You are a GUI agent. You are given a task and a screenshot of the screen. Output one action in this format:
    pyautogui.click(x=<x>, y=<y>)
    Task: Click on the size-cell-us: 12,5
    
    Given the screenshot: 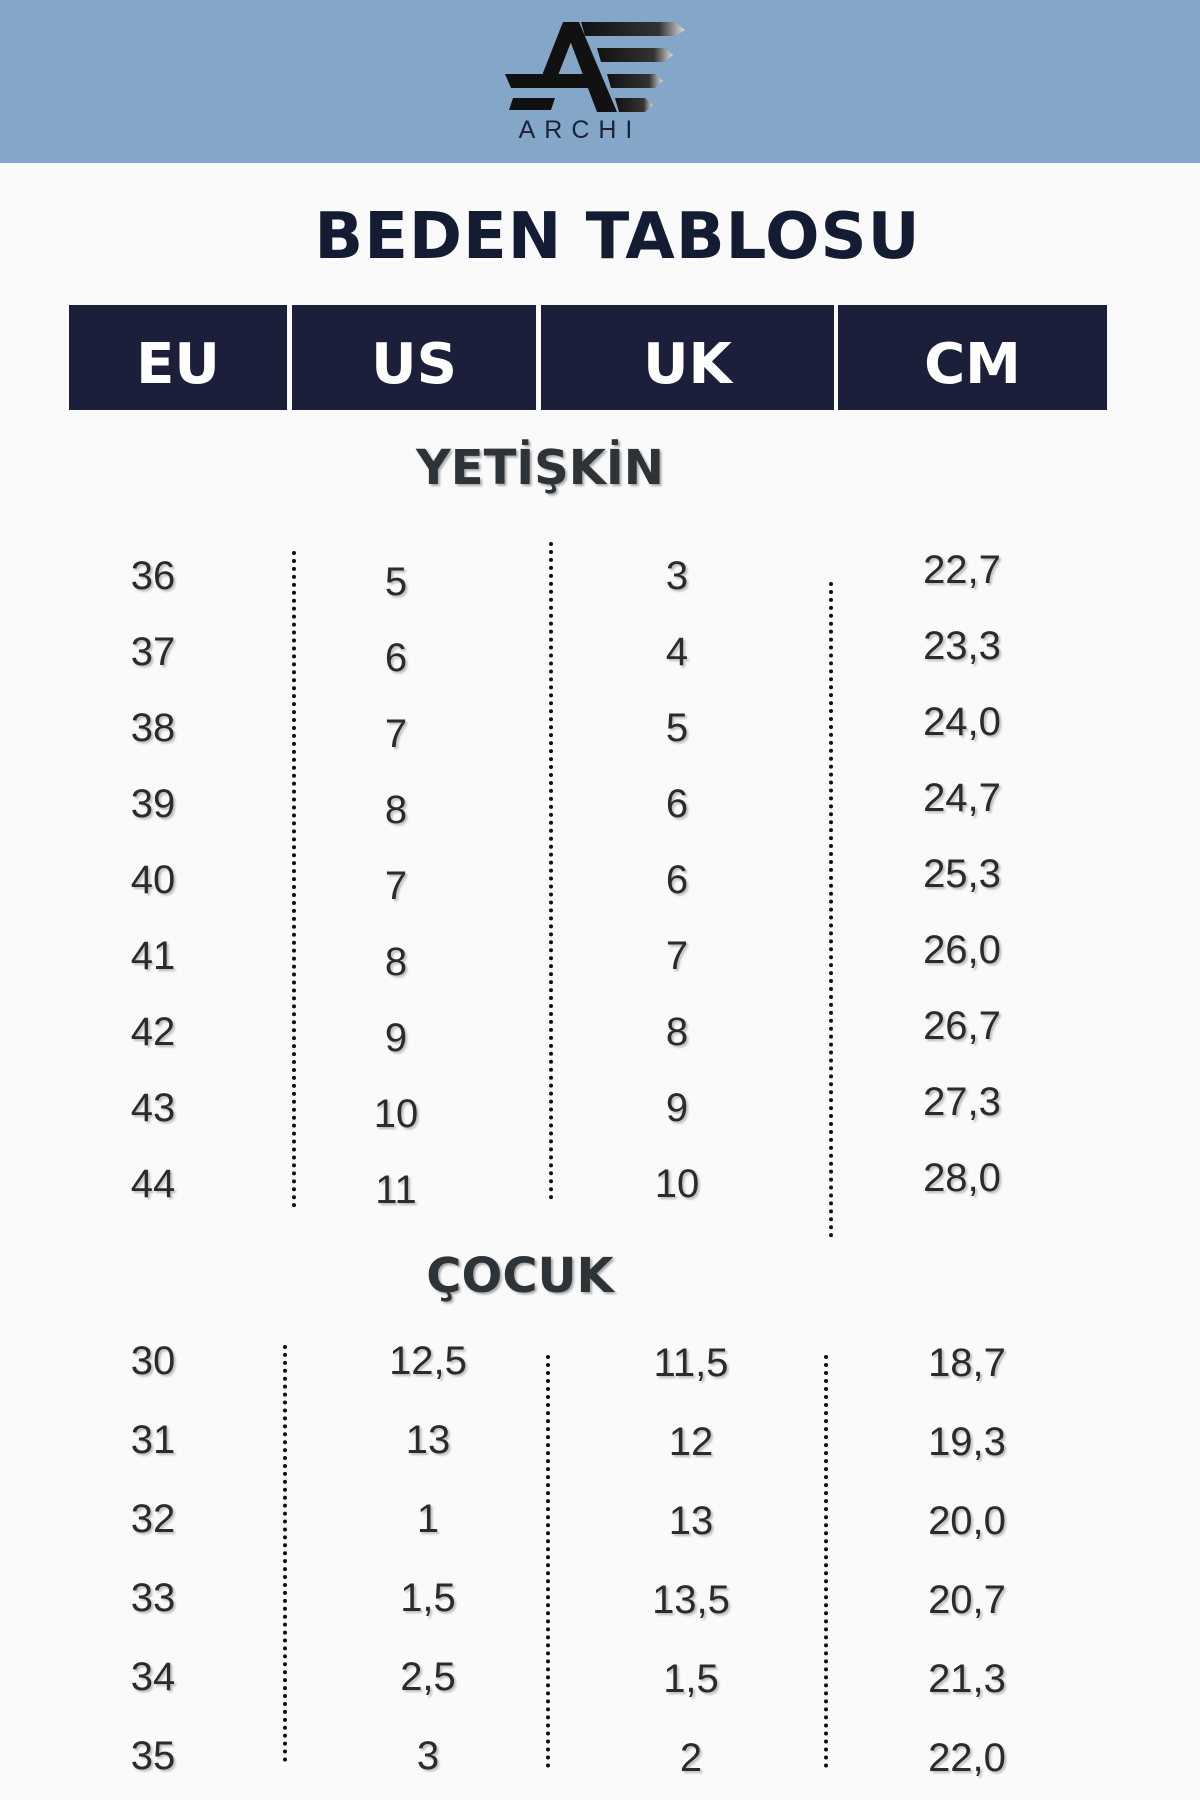 What is the action you would take?
    pyautogui.click(x=428, y=1361)
    